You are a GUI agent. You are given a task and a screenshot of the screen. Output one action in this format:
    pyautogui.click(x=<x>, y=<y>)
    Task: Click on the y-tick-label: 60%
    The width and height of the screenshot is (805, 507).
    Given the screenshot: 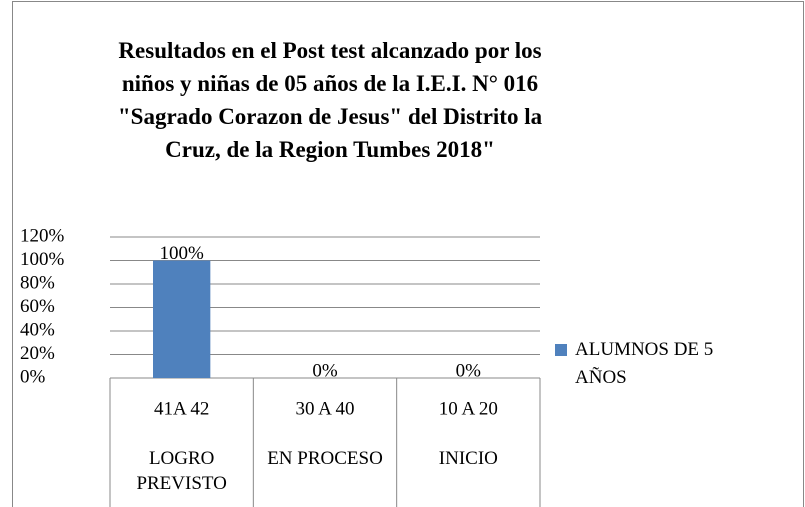 What is the action you would take?
    pyautogui.click(x=37, y=306)
    